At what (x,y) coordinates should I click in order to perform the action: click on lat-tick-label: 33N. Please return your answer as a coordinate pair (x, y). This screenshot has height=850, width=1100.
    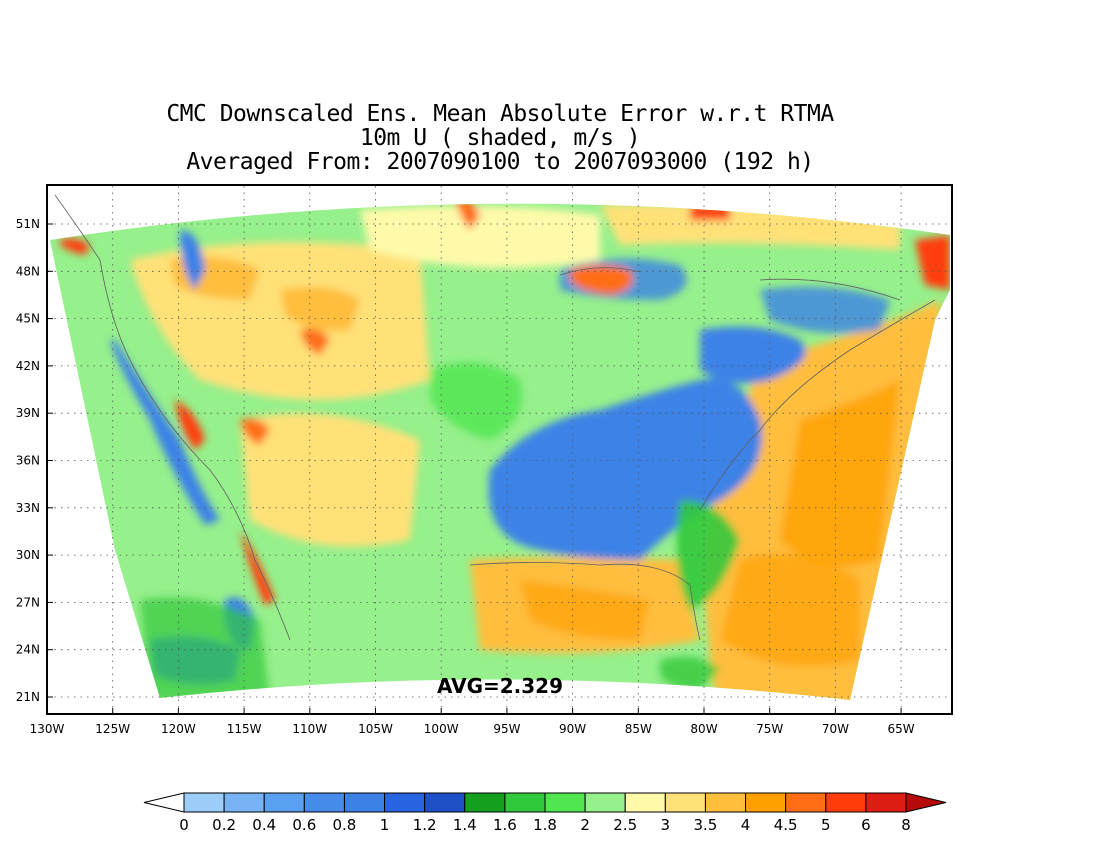
    Looking at the image, I should click on (28, 508).